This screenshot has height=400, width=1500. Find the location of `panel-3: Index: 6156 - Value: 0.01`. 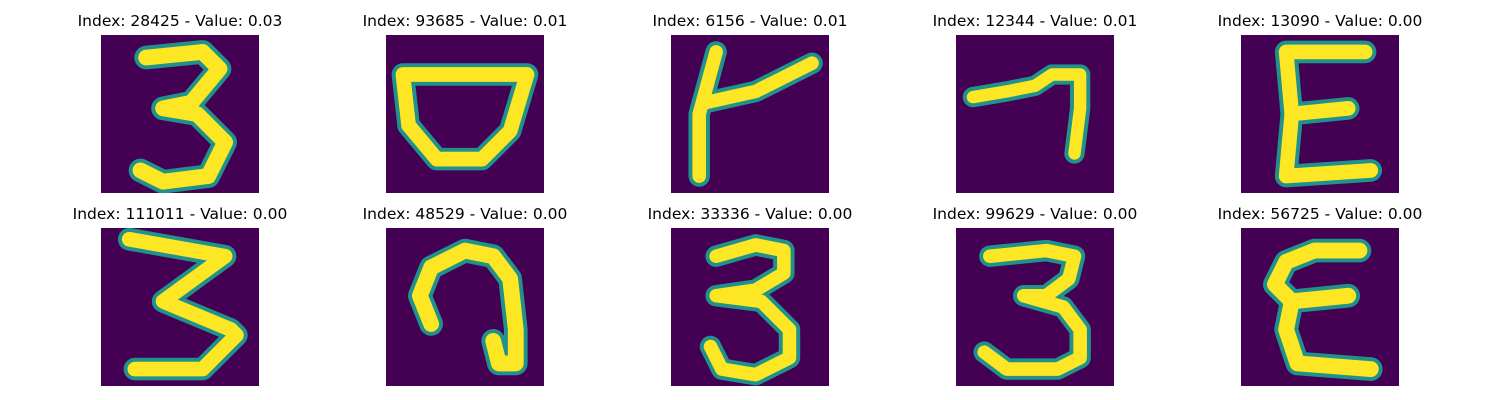

panel-3: Index: 6156 - Value: 0.01 is located at coordinates (750, 102).